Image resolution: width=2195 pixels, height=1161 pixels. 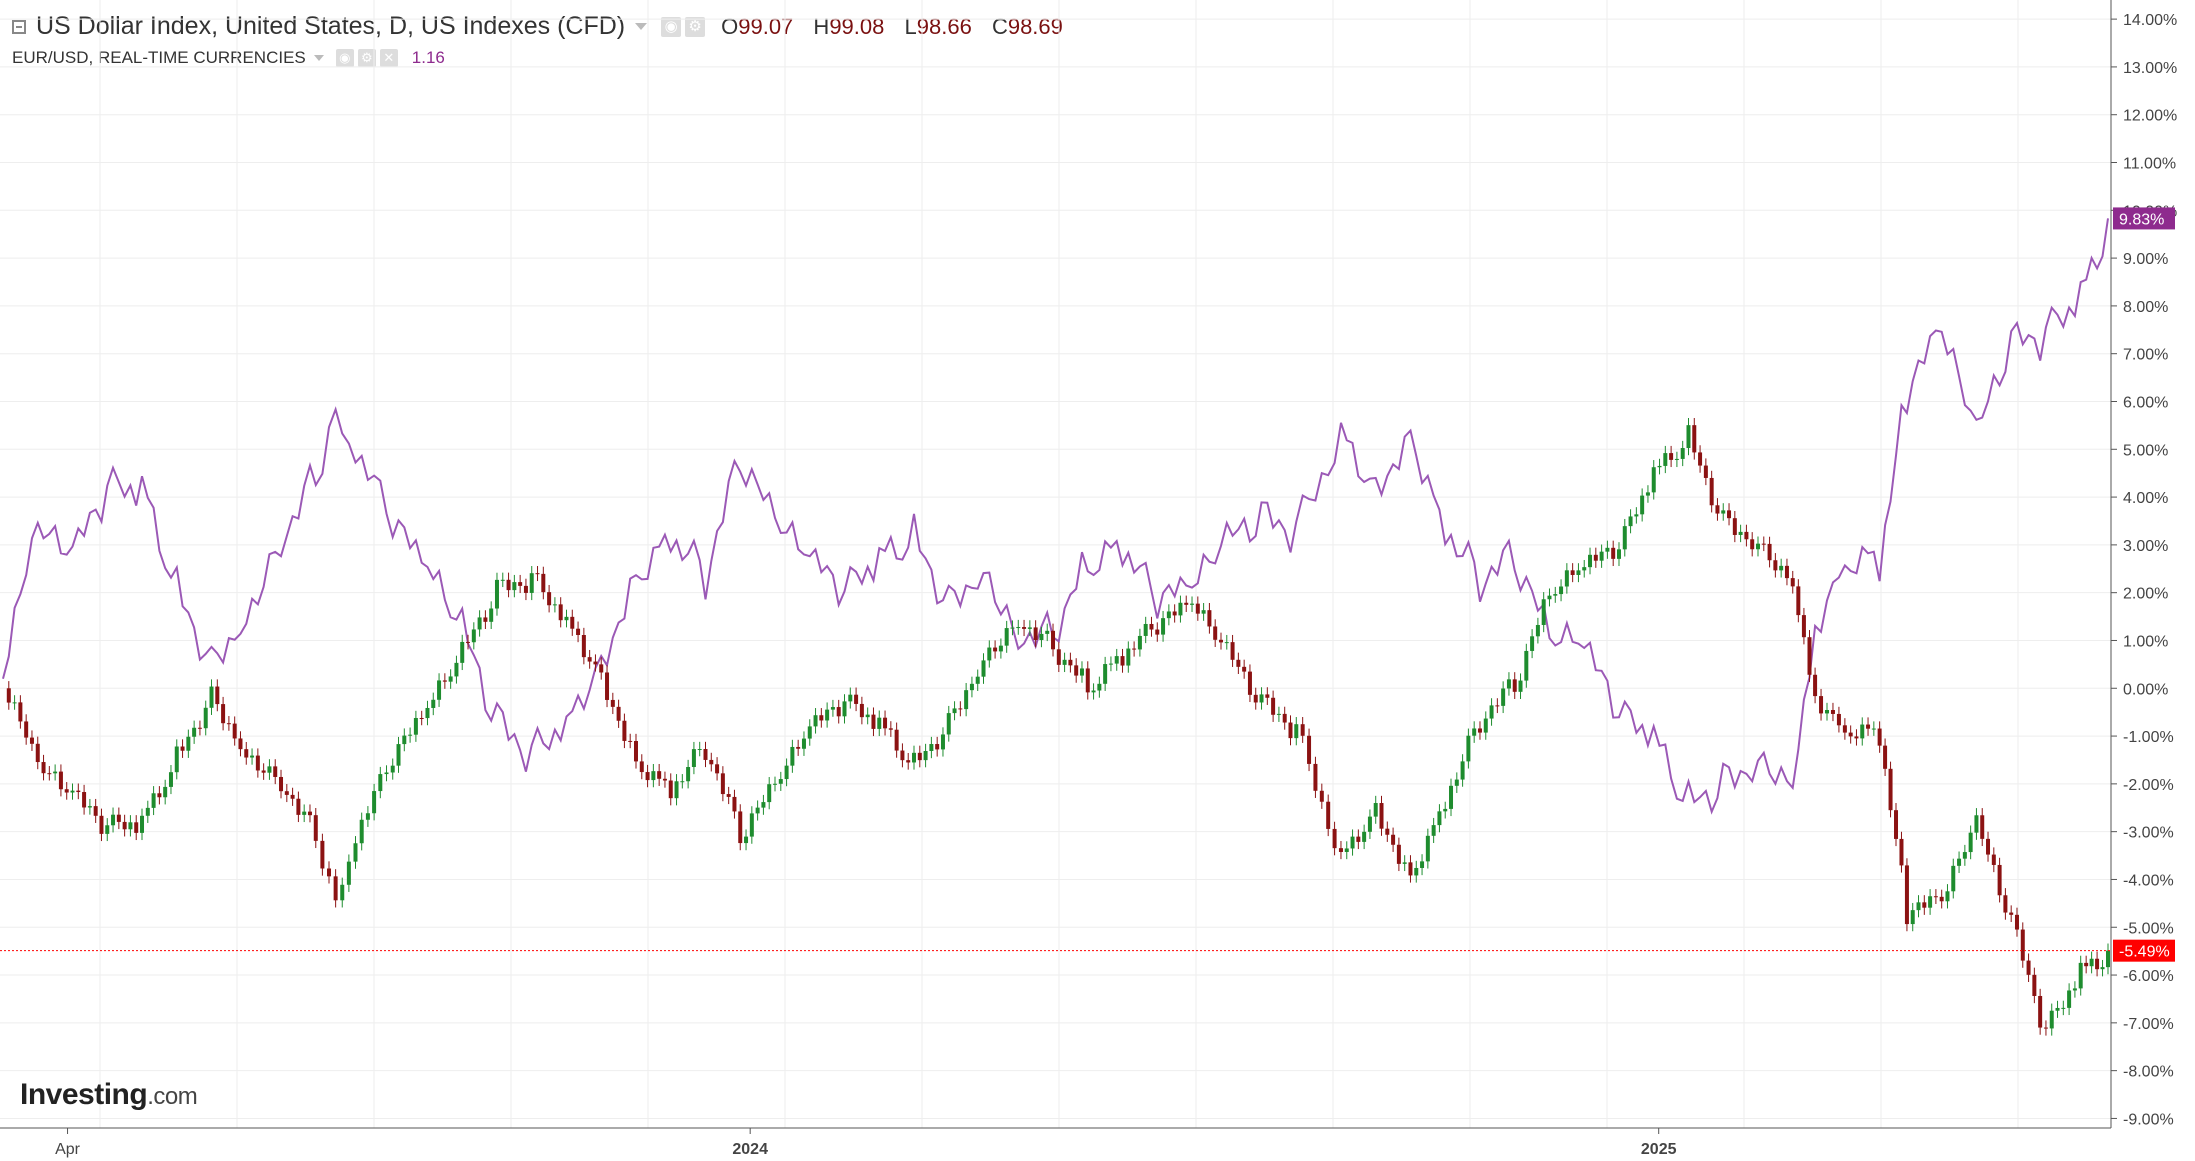 I want to click on y-tick-label: 2.00%, so click(x=2145, y=594).